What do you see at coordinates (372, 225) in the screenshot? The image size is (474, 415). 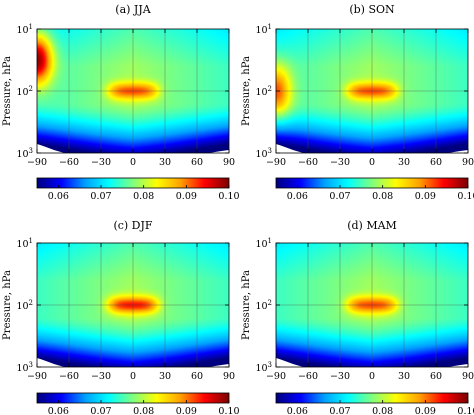 I see `panel-title: (d) MAM` at bounding box center [372, 225].